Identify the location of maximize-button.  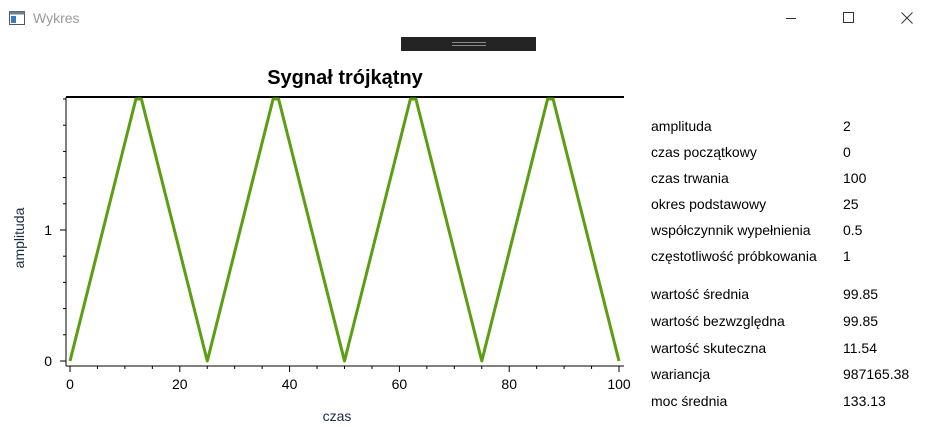
(849, 18).